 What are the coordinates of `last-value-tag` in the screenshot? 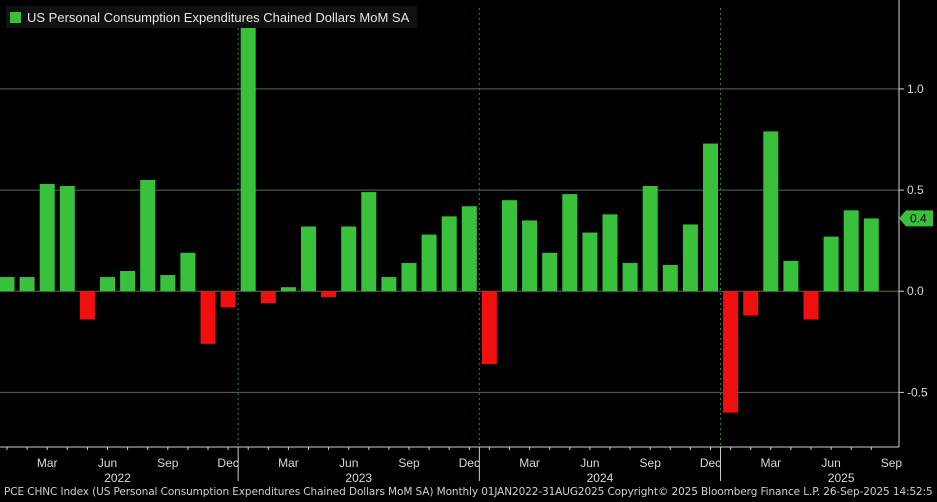 It's located at (916, 218).